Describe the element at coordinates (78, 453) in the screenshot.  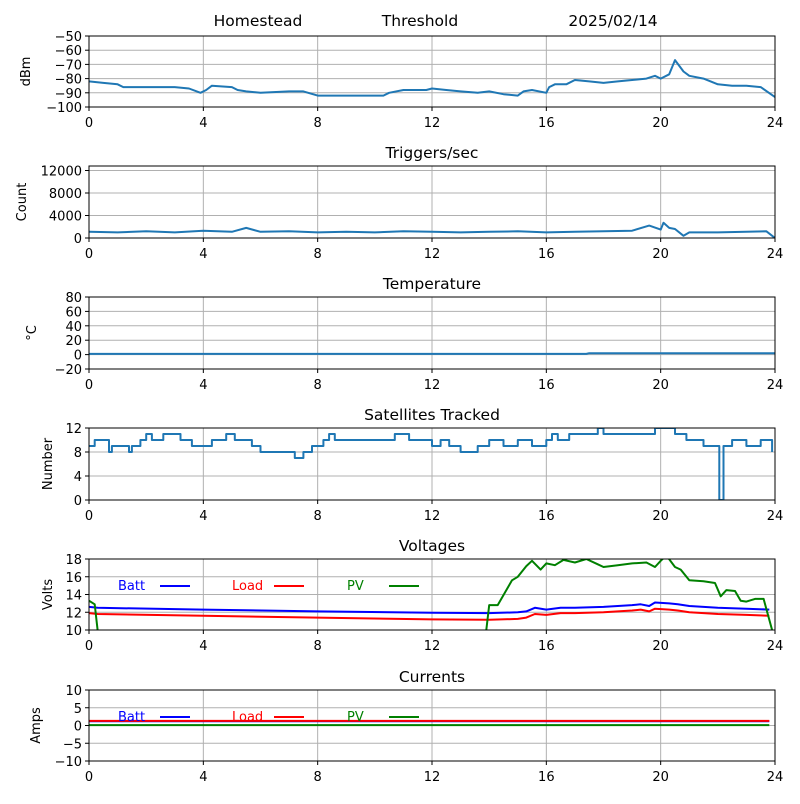
I see `y-tick-label: 8` at that location.